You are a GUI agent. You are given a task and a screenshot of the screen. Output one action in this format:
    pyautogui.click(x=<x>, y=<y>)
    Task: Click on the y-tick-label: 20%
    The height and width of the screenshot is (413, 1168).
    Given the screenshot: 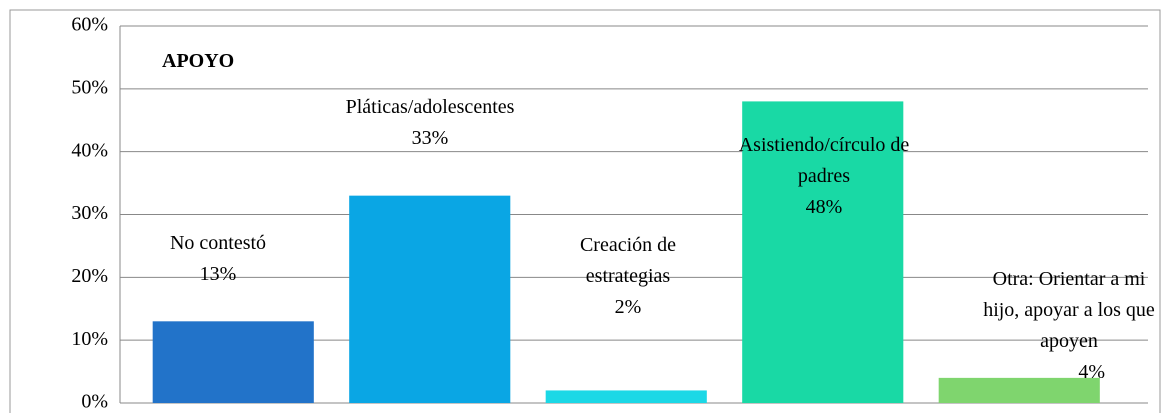 What is the action you would take?
    pyautogui.click(x=89, y=276)
    